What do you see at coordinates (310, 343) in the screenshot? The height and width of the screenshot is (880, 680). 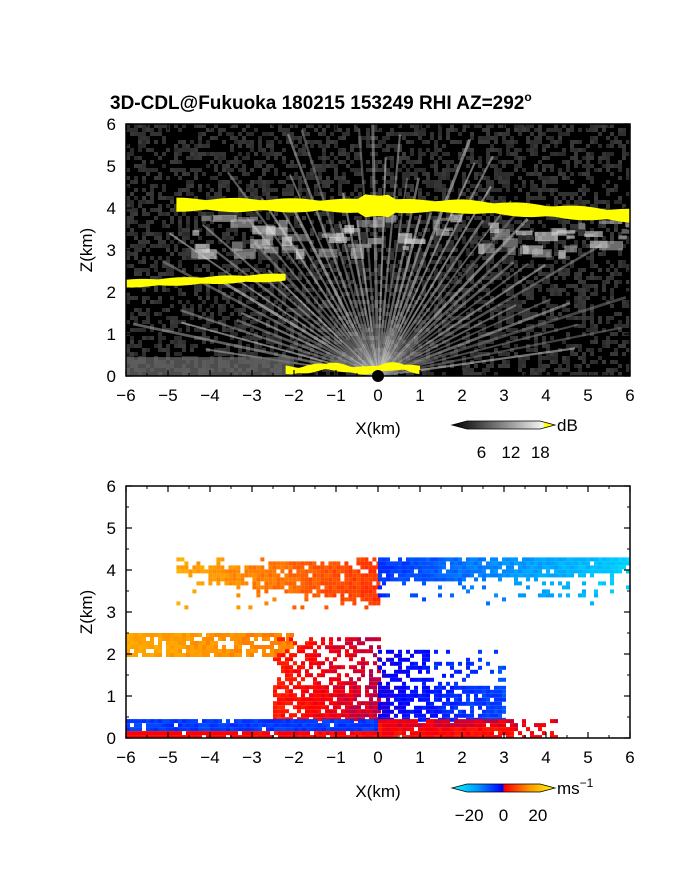 I see `ray-streak` at bounding box center [310, 343].